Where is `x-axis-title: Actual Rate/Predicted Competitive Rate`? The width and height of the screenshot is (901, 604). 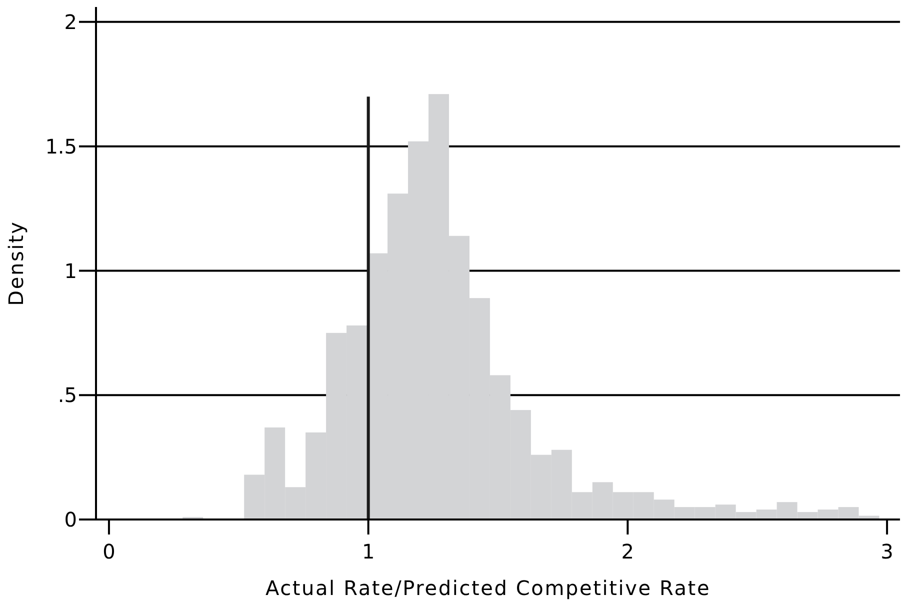
x-axis-title: Actual Rate/Predicted Competitive Rate is located at coordinates (488, 588).